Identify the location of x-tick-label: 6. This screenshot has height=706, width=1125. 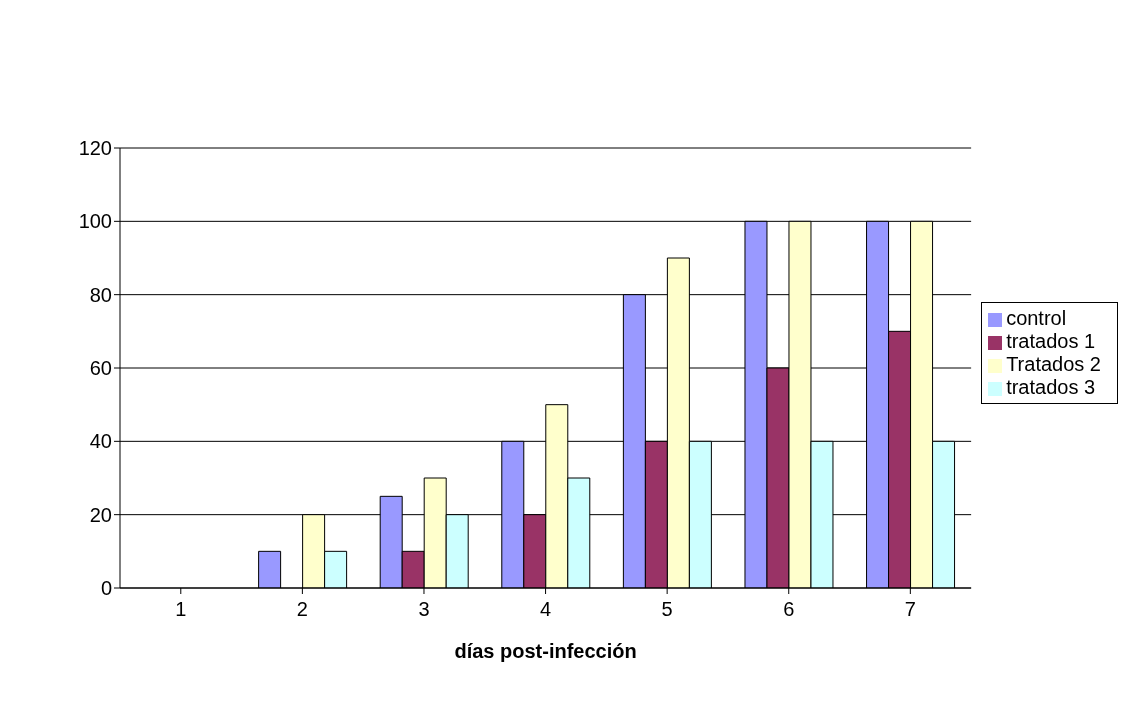
(789, 609).